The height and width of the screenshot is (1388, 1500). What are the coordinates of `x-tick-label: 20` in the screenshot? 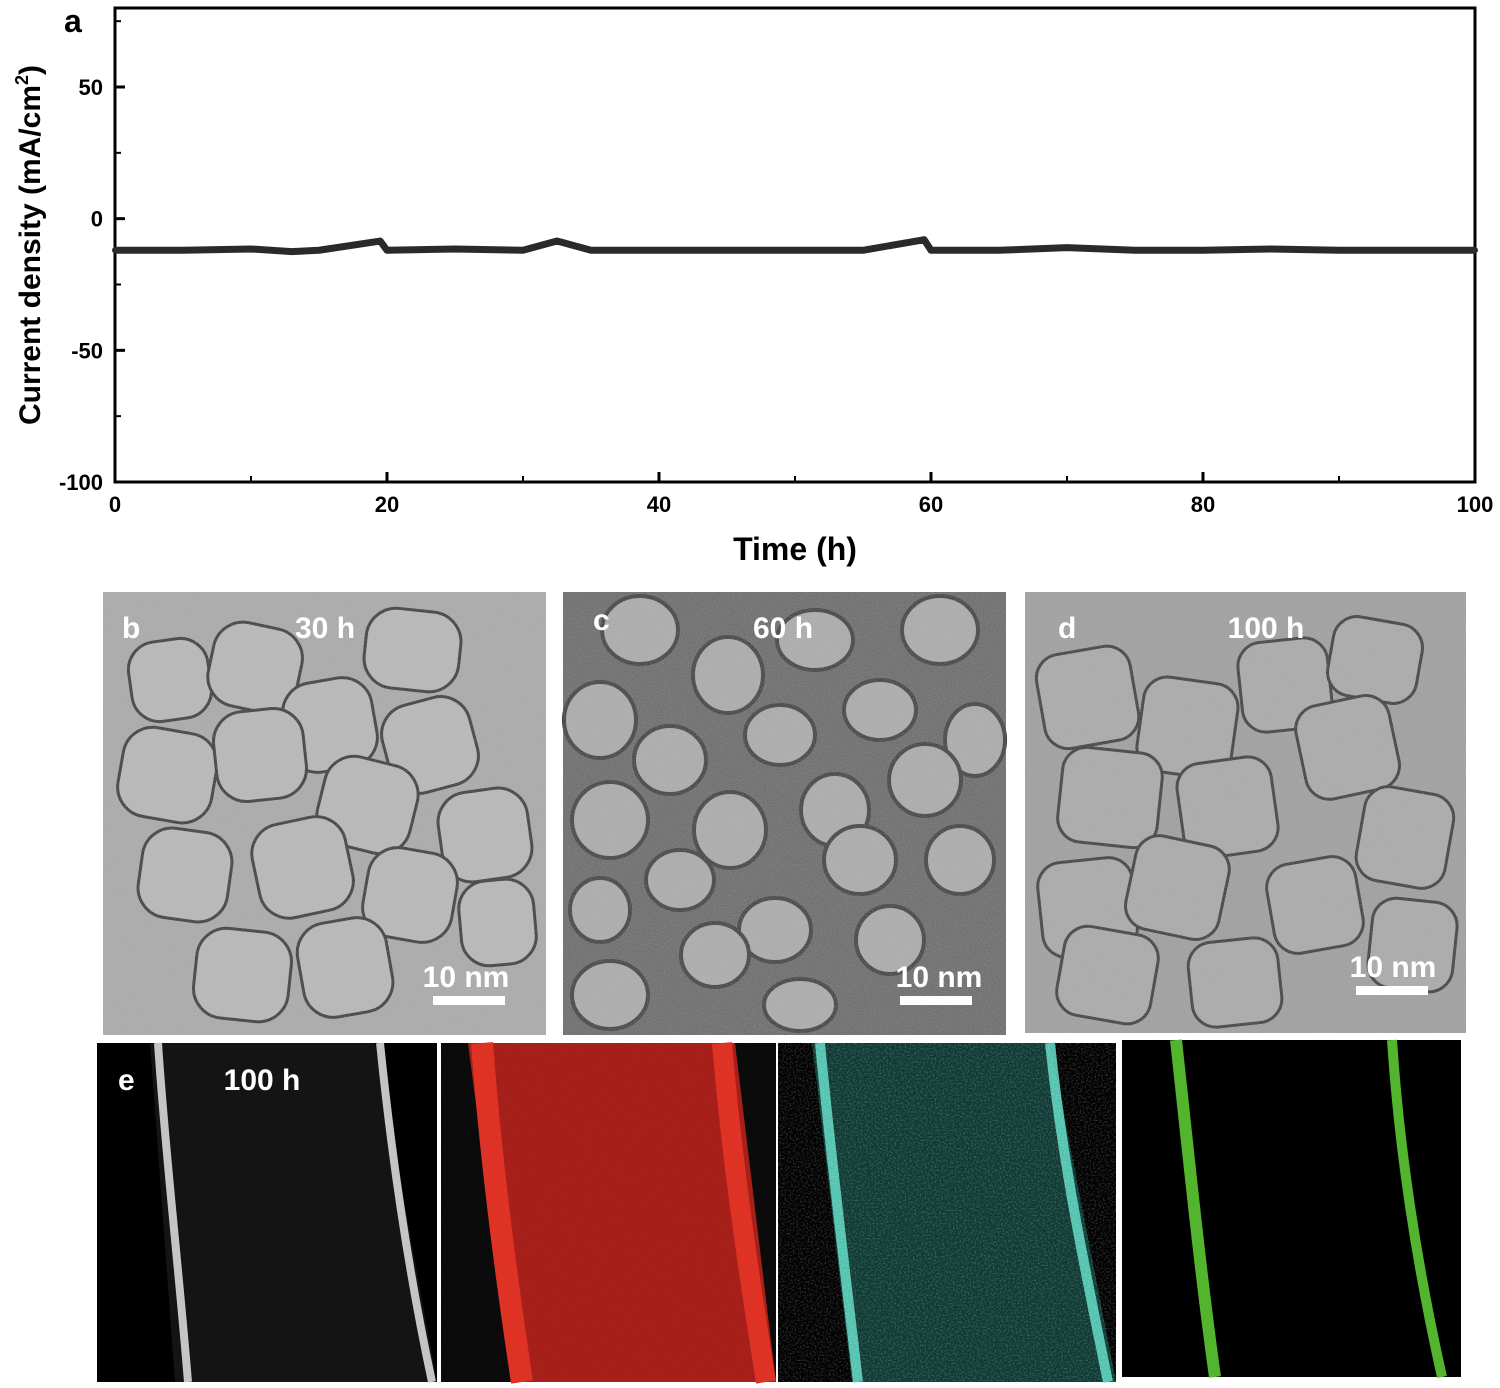 It's located at (387, 504).